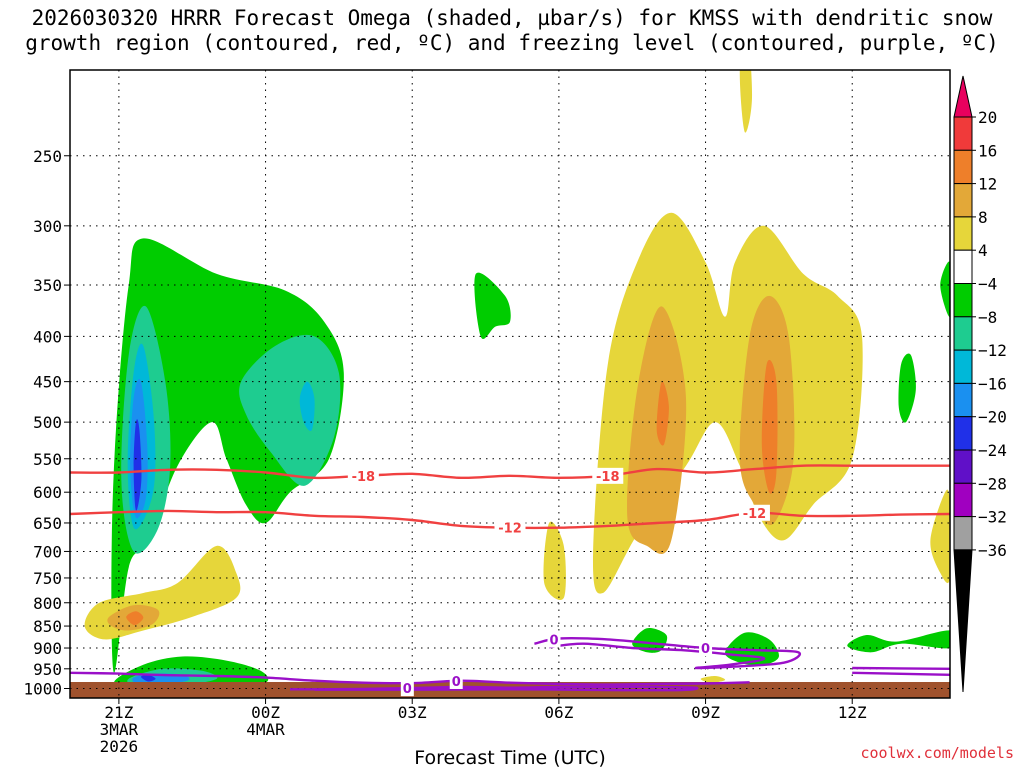 The image size is (1024, 768). Describe the element at coordinates (987, 117) in the screenshot. I see `colorbar-label-0: 20` at that location.